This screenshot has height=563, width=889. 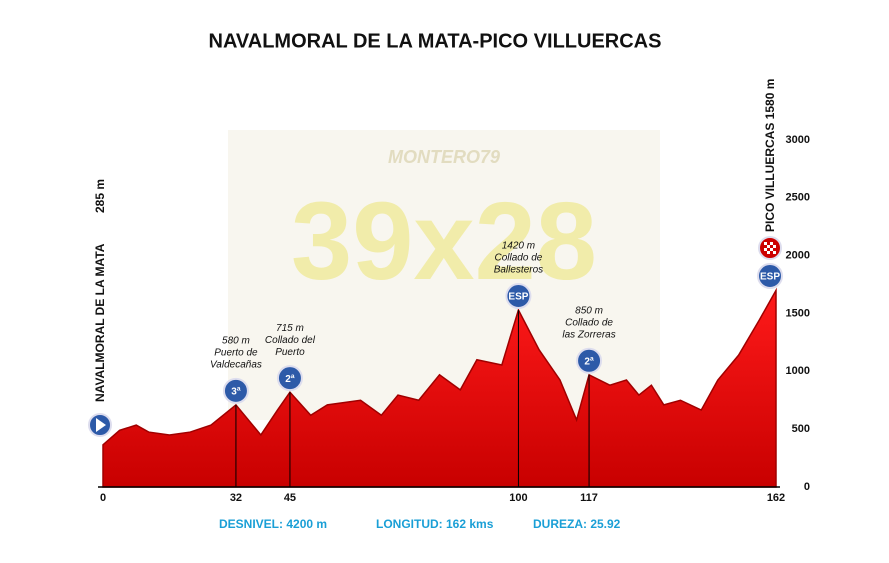 I want to click on x-tick-label: 162, so click(x=776, y=498).